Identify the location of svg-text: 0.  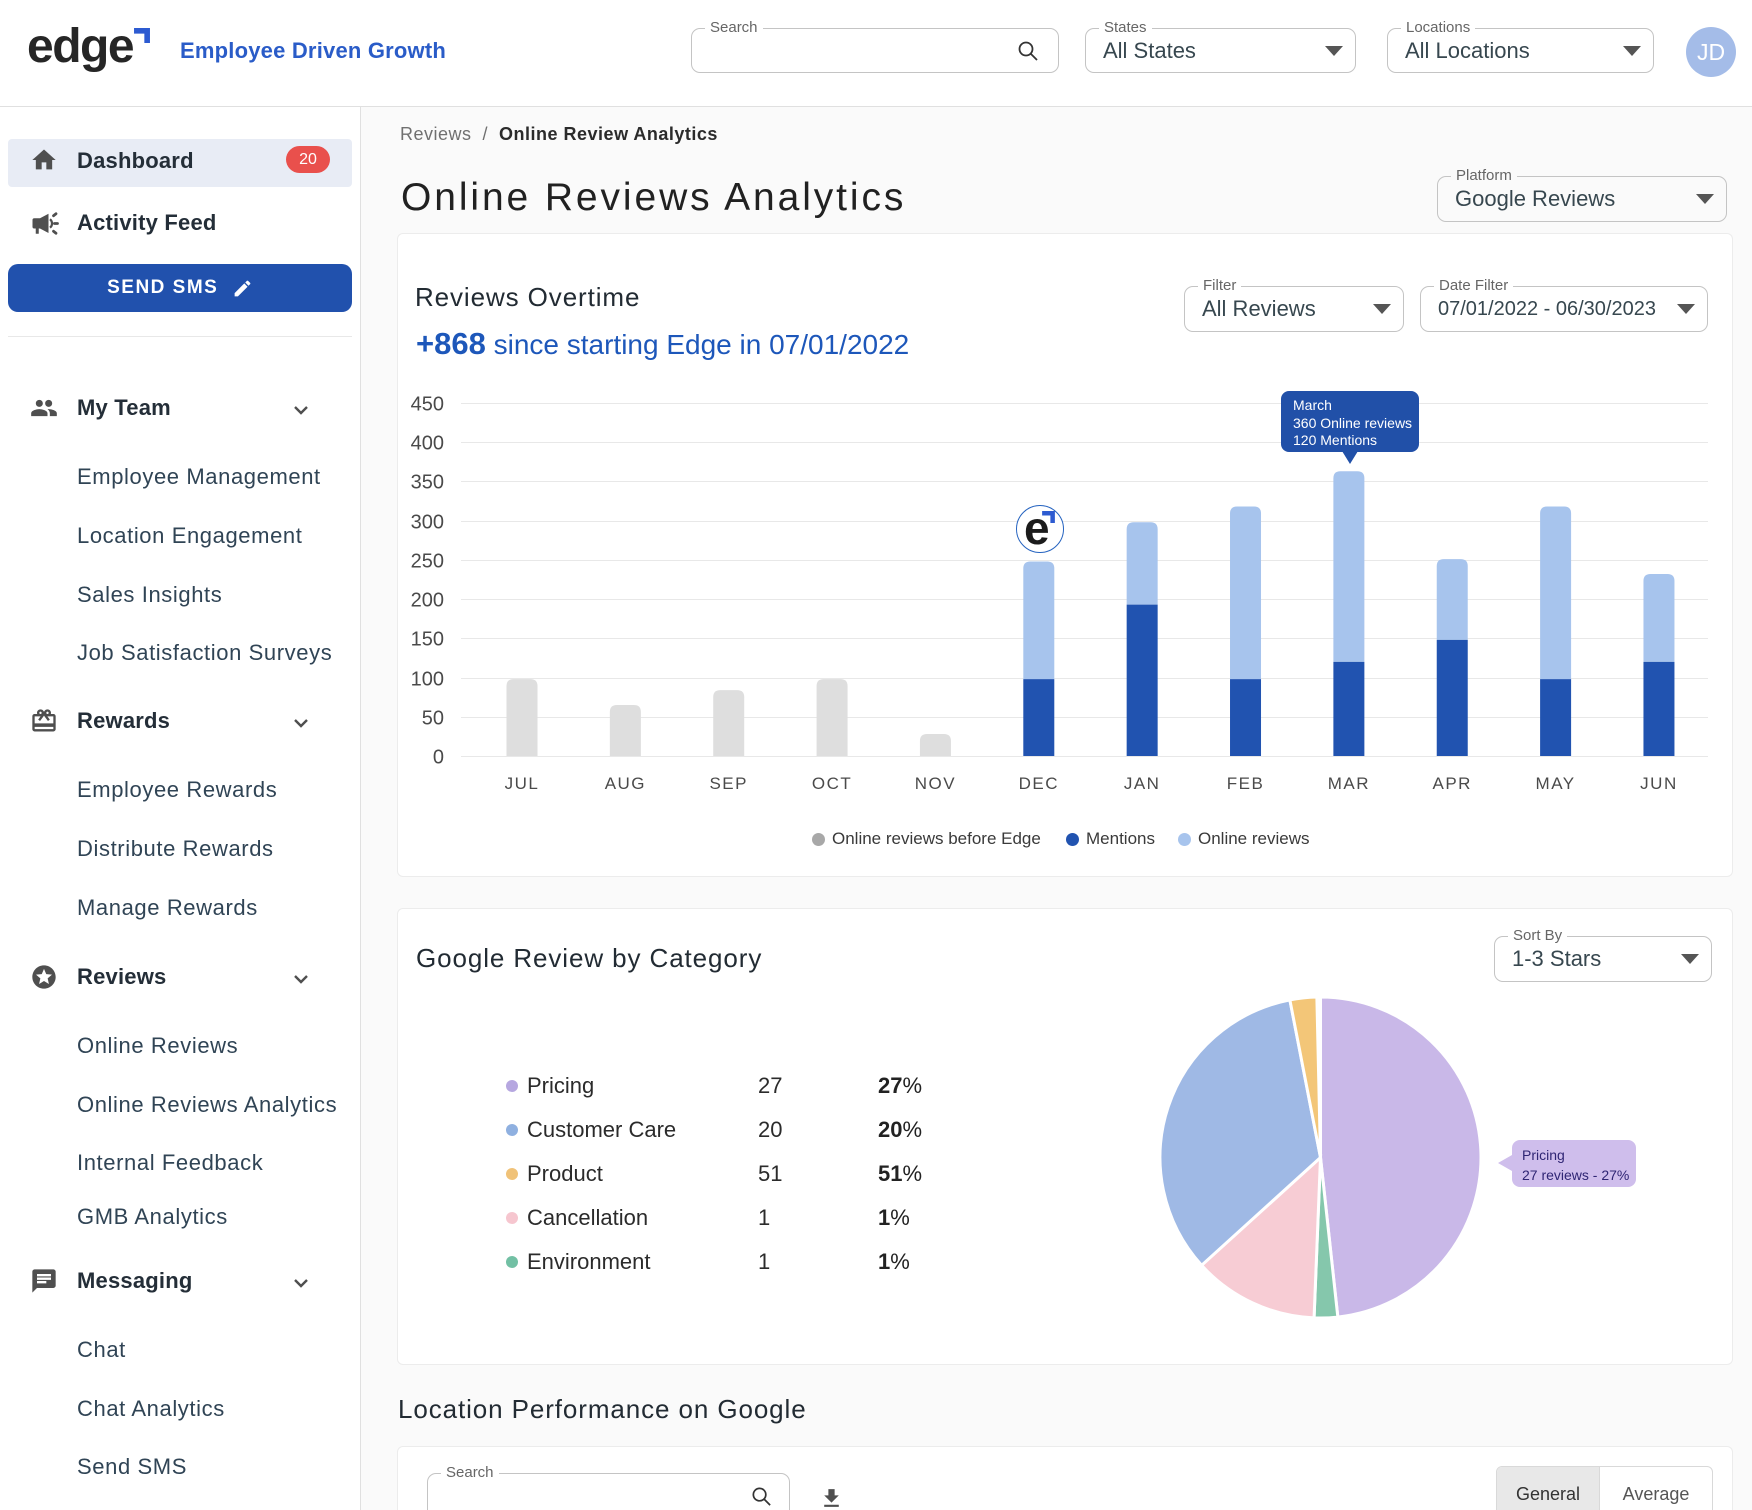
(438, 758).